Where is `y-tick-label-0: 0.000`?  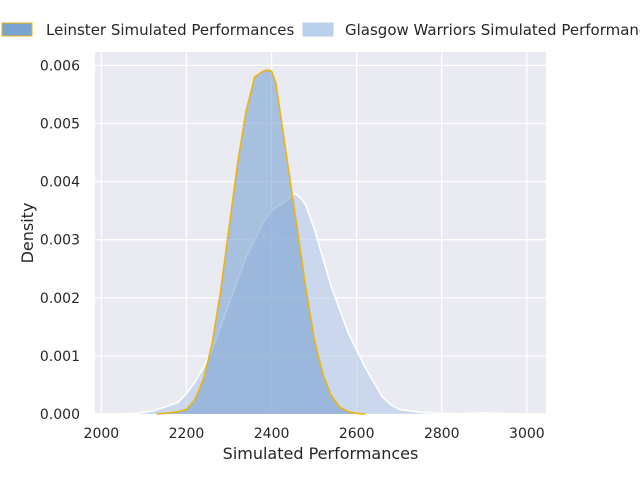 y-tick-label-0: 0.000 is located at coordinates (60, 415).